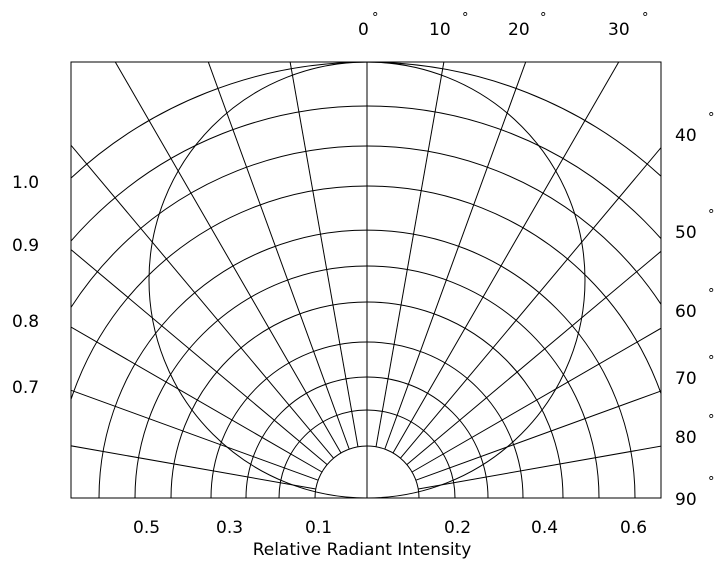 The image size is (724, 569). Describe the element at coordinates (711, 118) in the screenshot. I see `degree-mark-40: °` at that location.